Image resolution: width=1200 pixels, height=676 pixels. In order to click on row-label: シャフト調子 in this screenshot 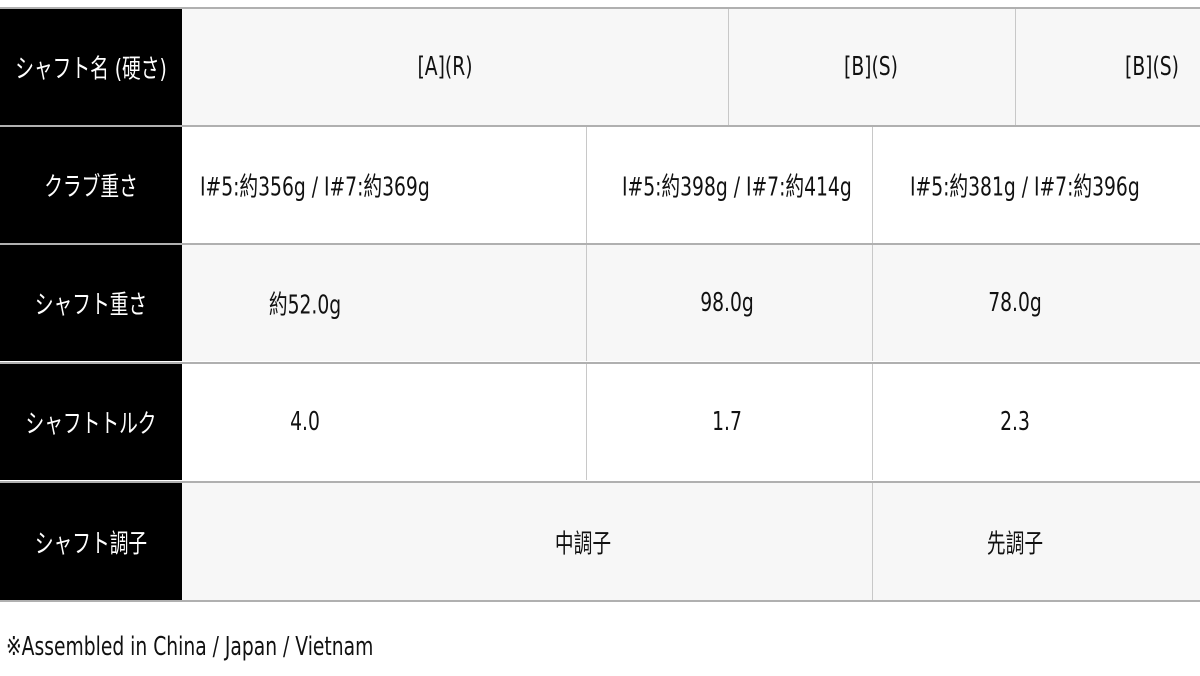, I will do `click(91, 544)`.